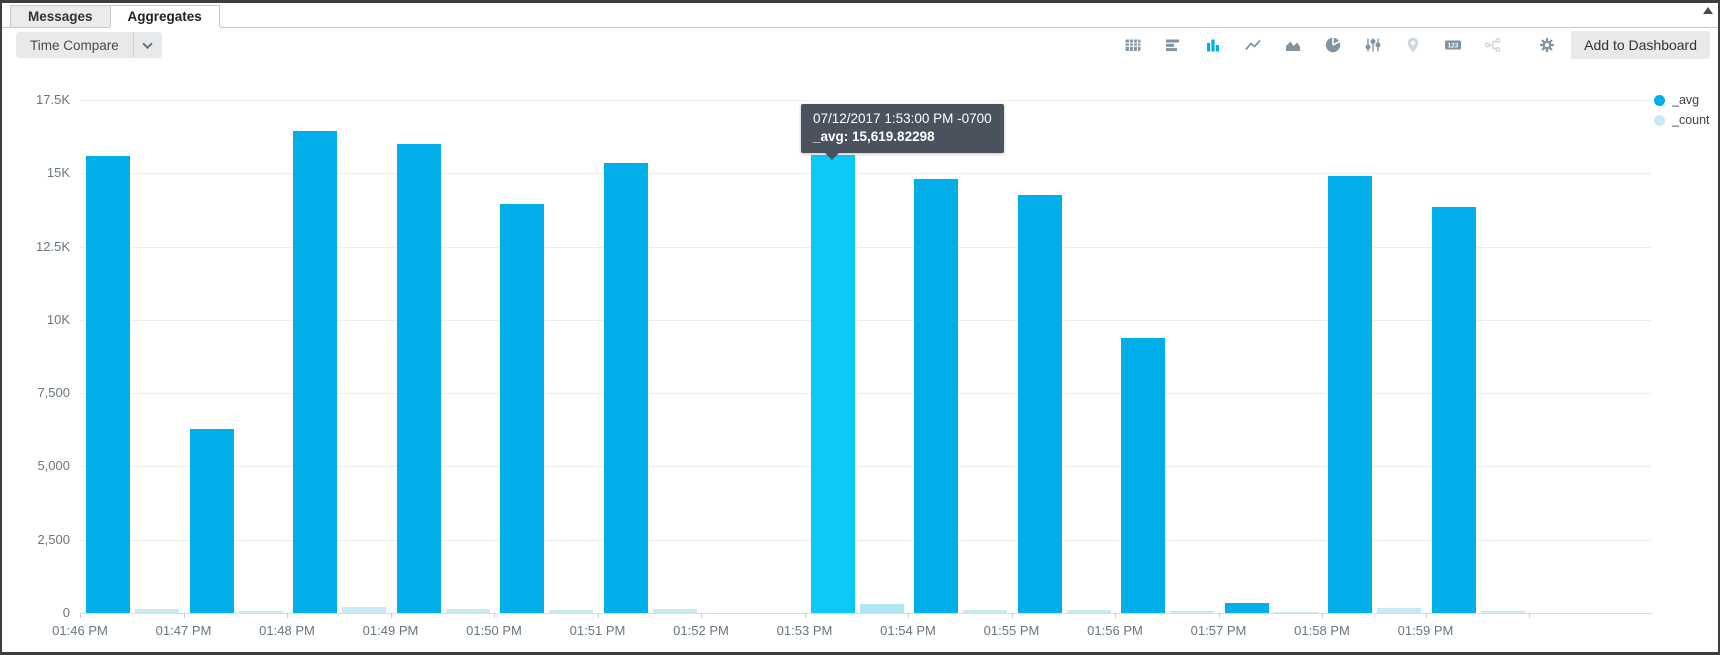 Image resolution: width=1720 pixels, height=655 pixels. I want to click on aggregates-toolbar: Time Compare 123 Add to Dashboard, so click(860, 45).